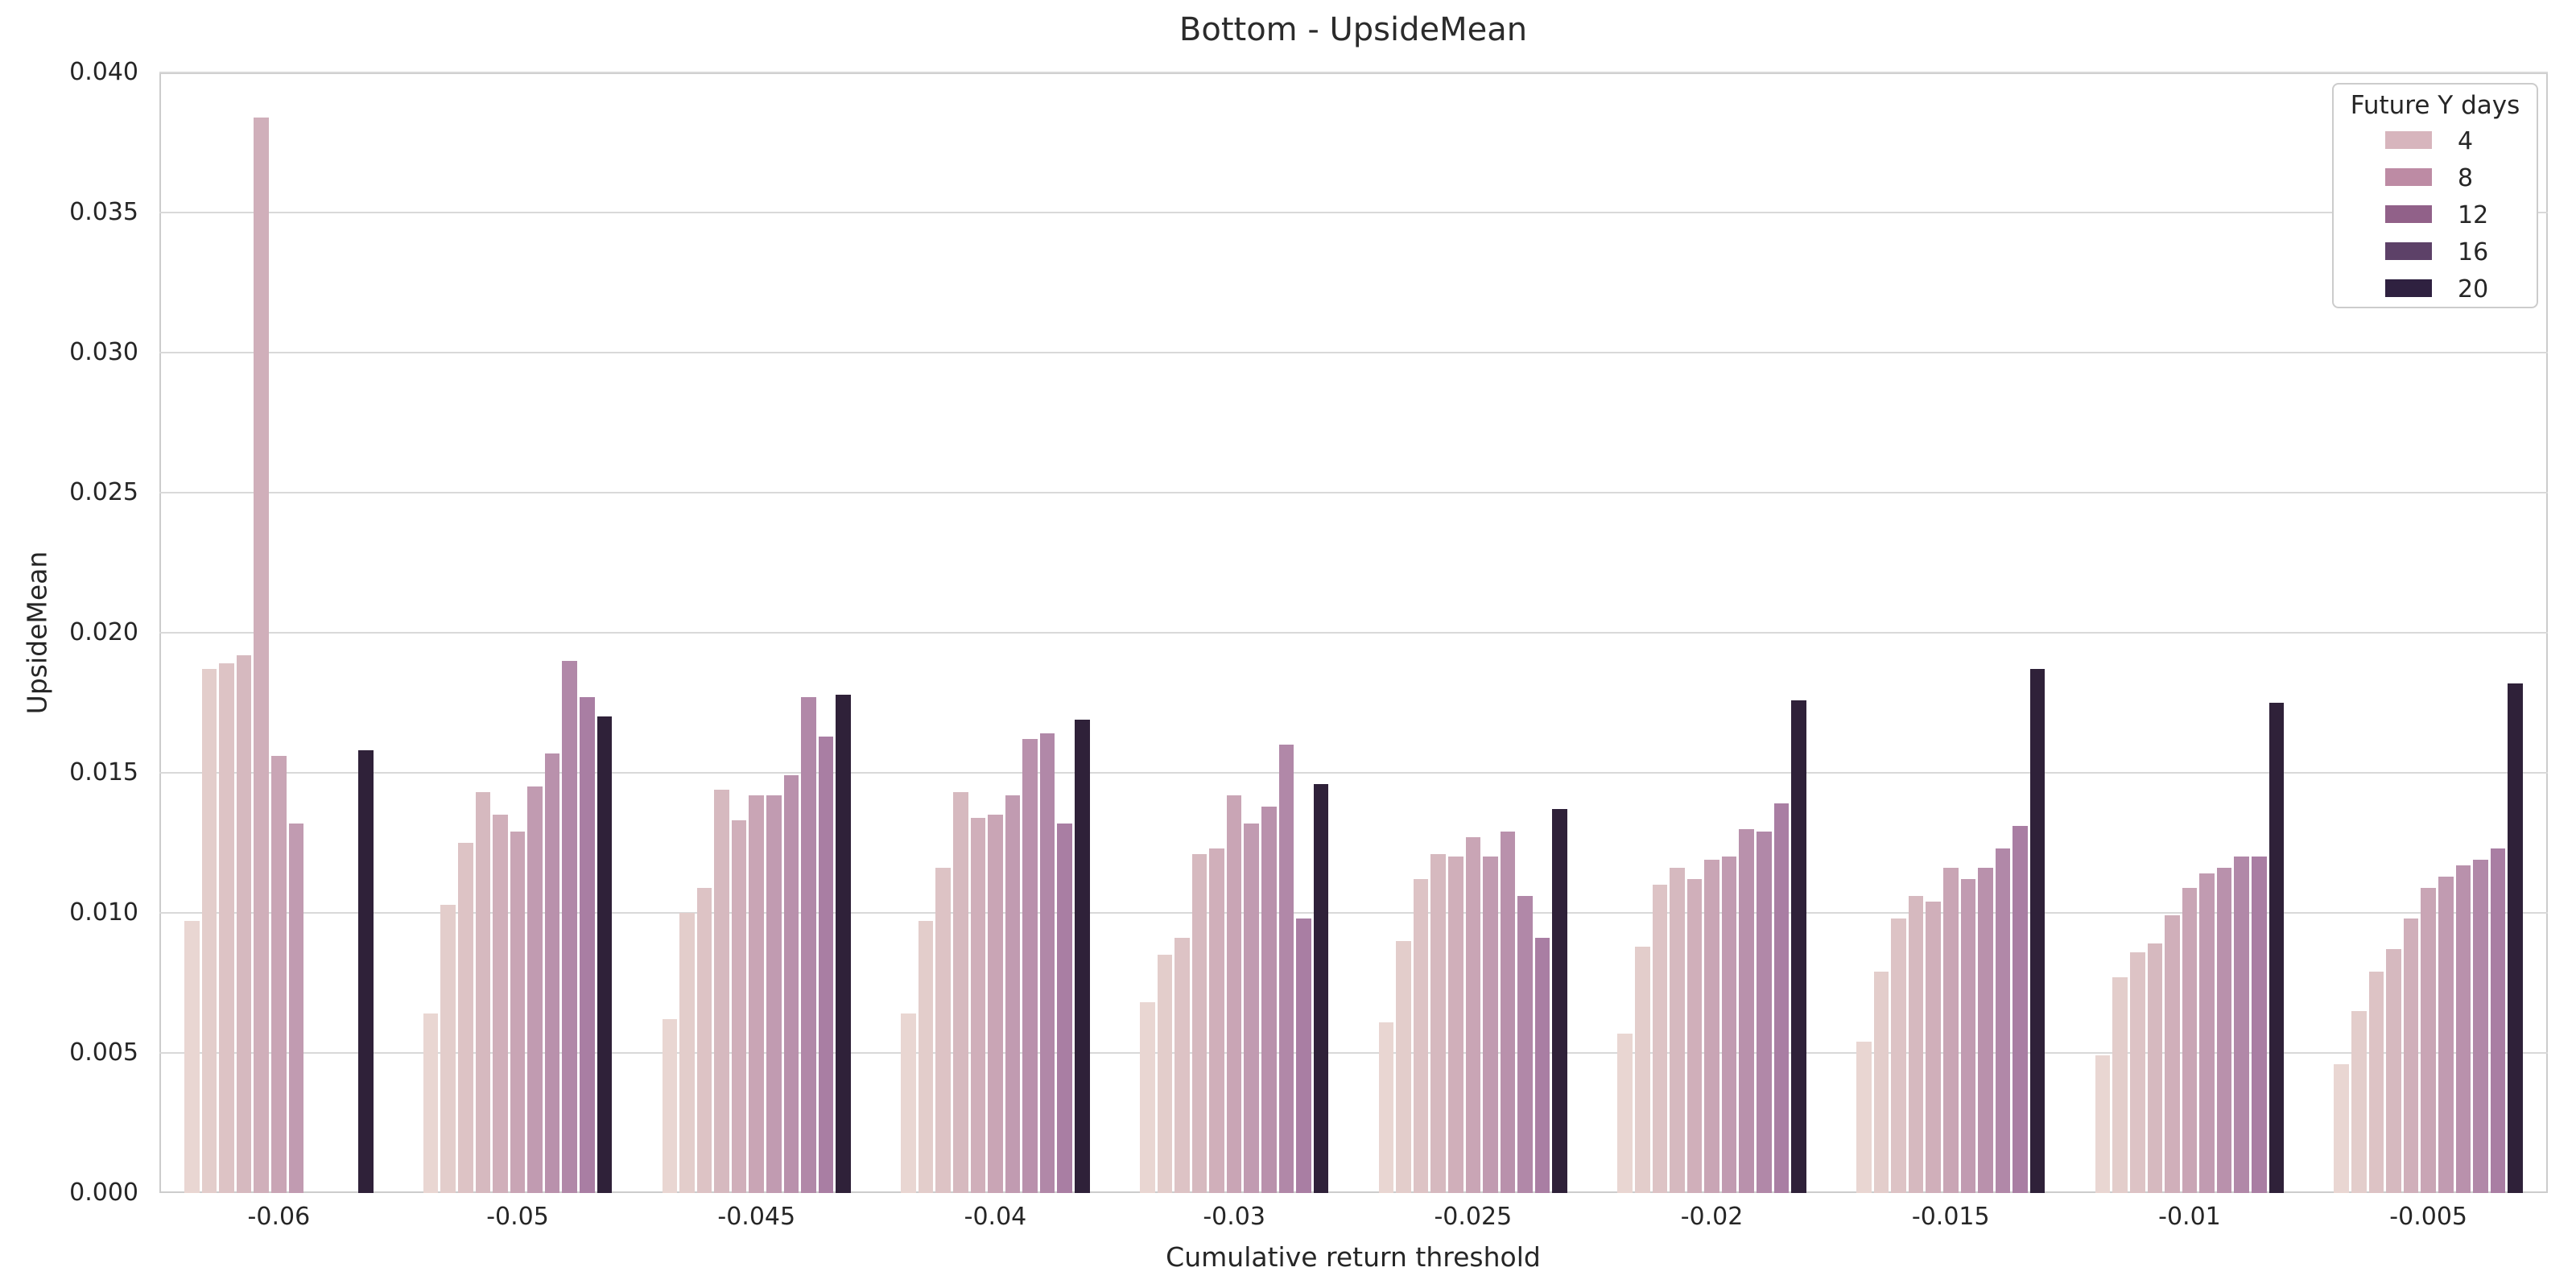 The image size is (2576, 1288). Describe the element at coordinates (1473, 1217) in the screenshot. I see `x-tick-label: -0.025` at that location.